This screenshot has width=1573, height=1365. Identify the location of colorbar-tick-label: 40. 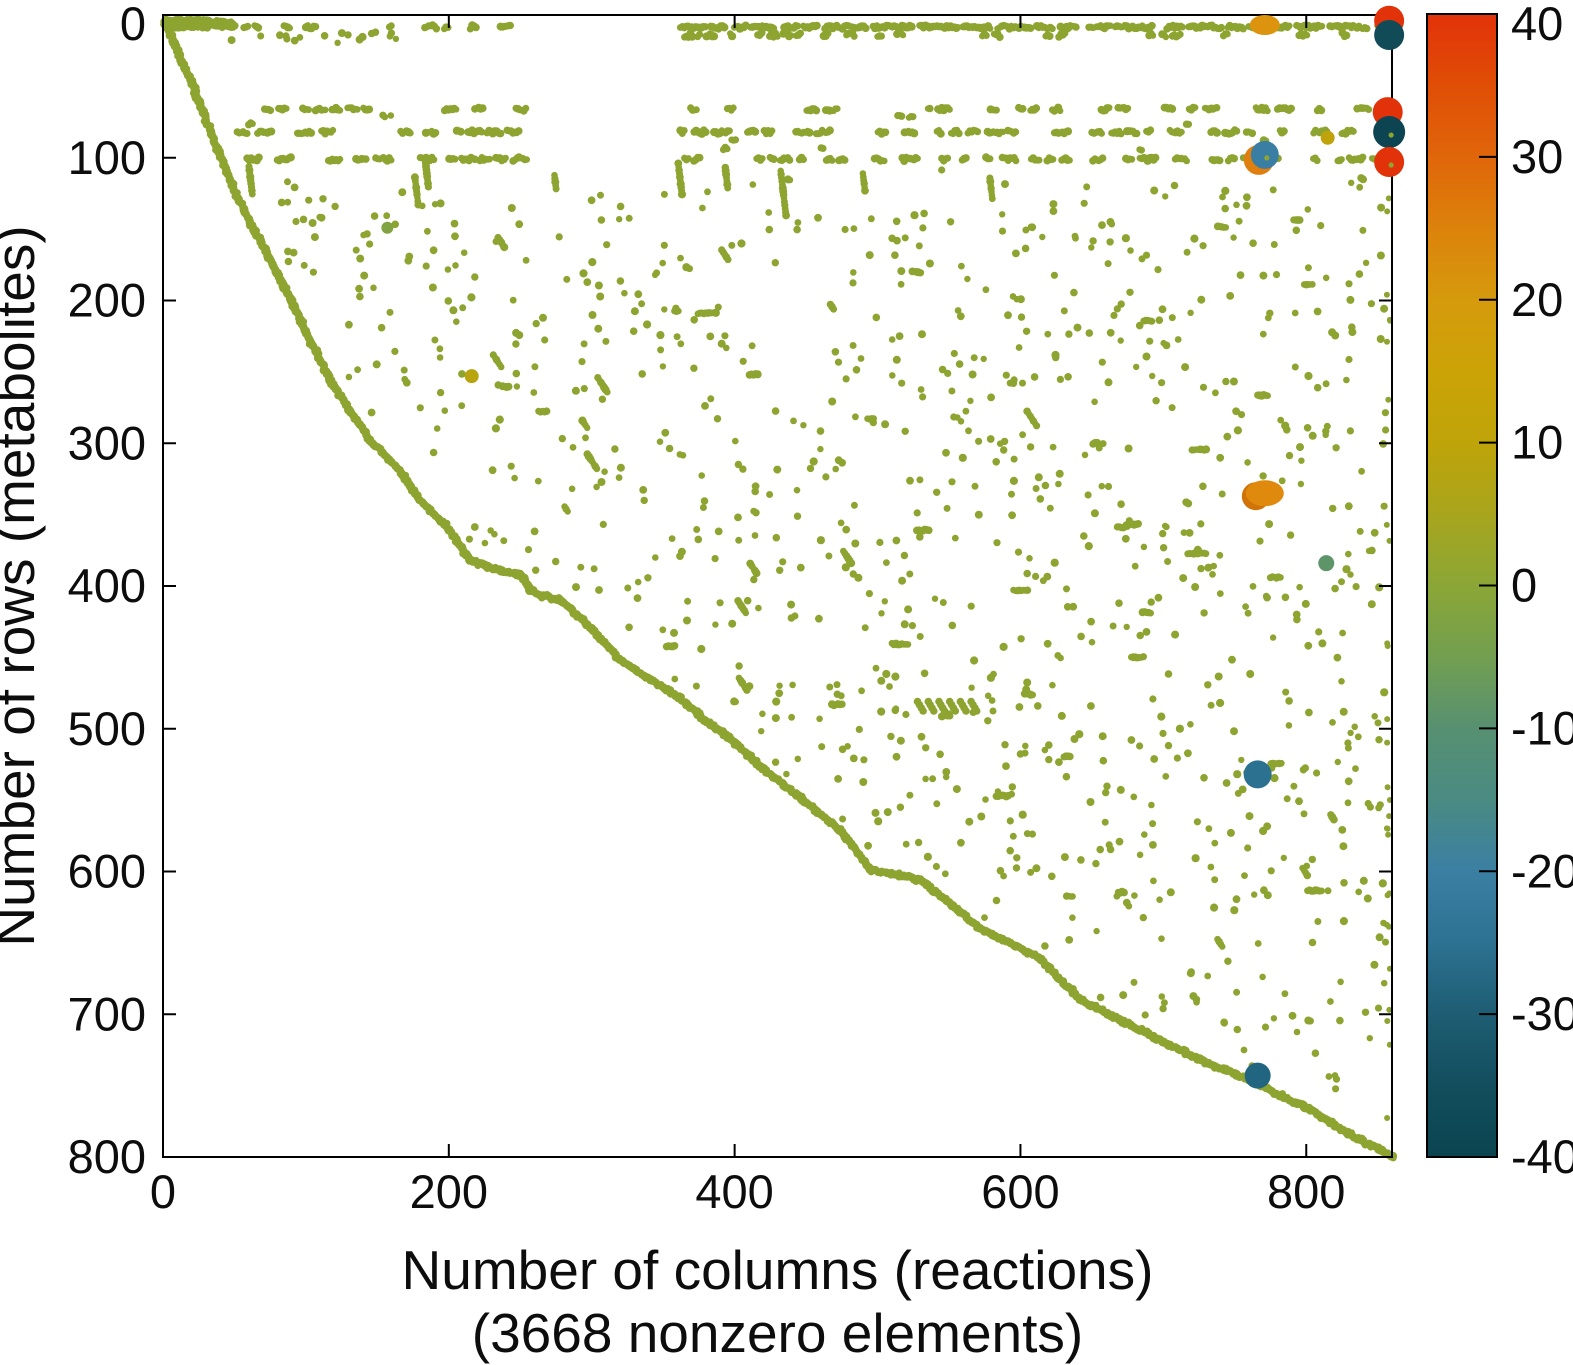
(1537, 25).